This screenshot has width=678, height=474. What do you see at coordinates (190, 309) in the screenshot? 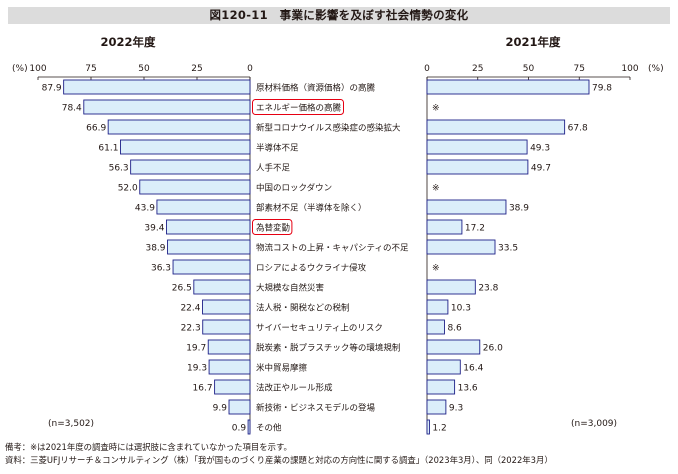
I see `left-value-label: 22.4` at bounding box center [190, 309].